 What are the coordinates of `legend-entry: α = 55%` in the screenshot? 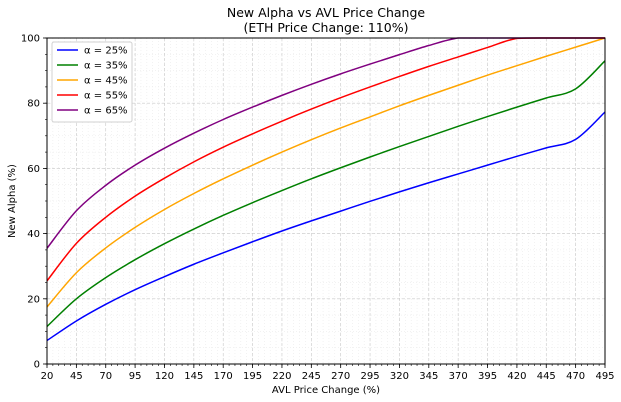 It's located at (106, 96).